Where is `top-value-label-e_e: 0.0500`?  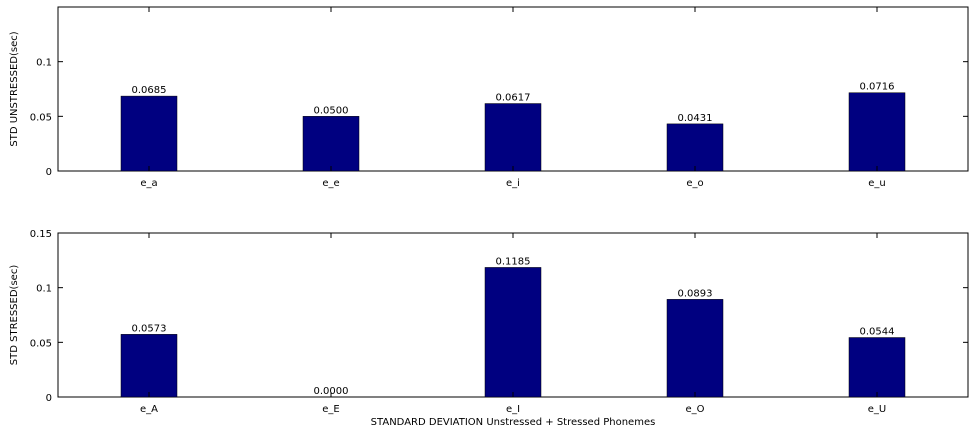 top-value-label-e_e: 0.0500 is located at coordinates (331, 110).